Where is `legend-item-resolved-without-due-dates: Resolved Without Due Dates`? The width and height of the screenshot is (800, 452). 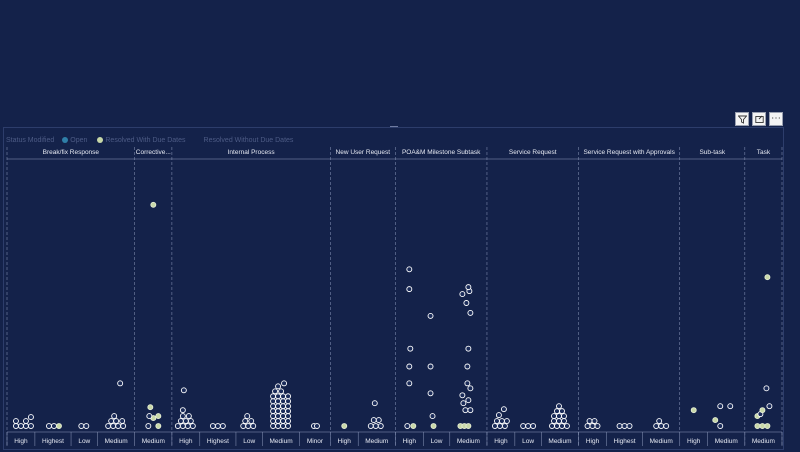
legend-item-resolved-without-due-dates: Resolved Without Due Dates is located at coordinates (244, 140).